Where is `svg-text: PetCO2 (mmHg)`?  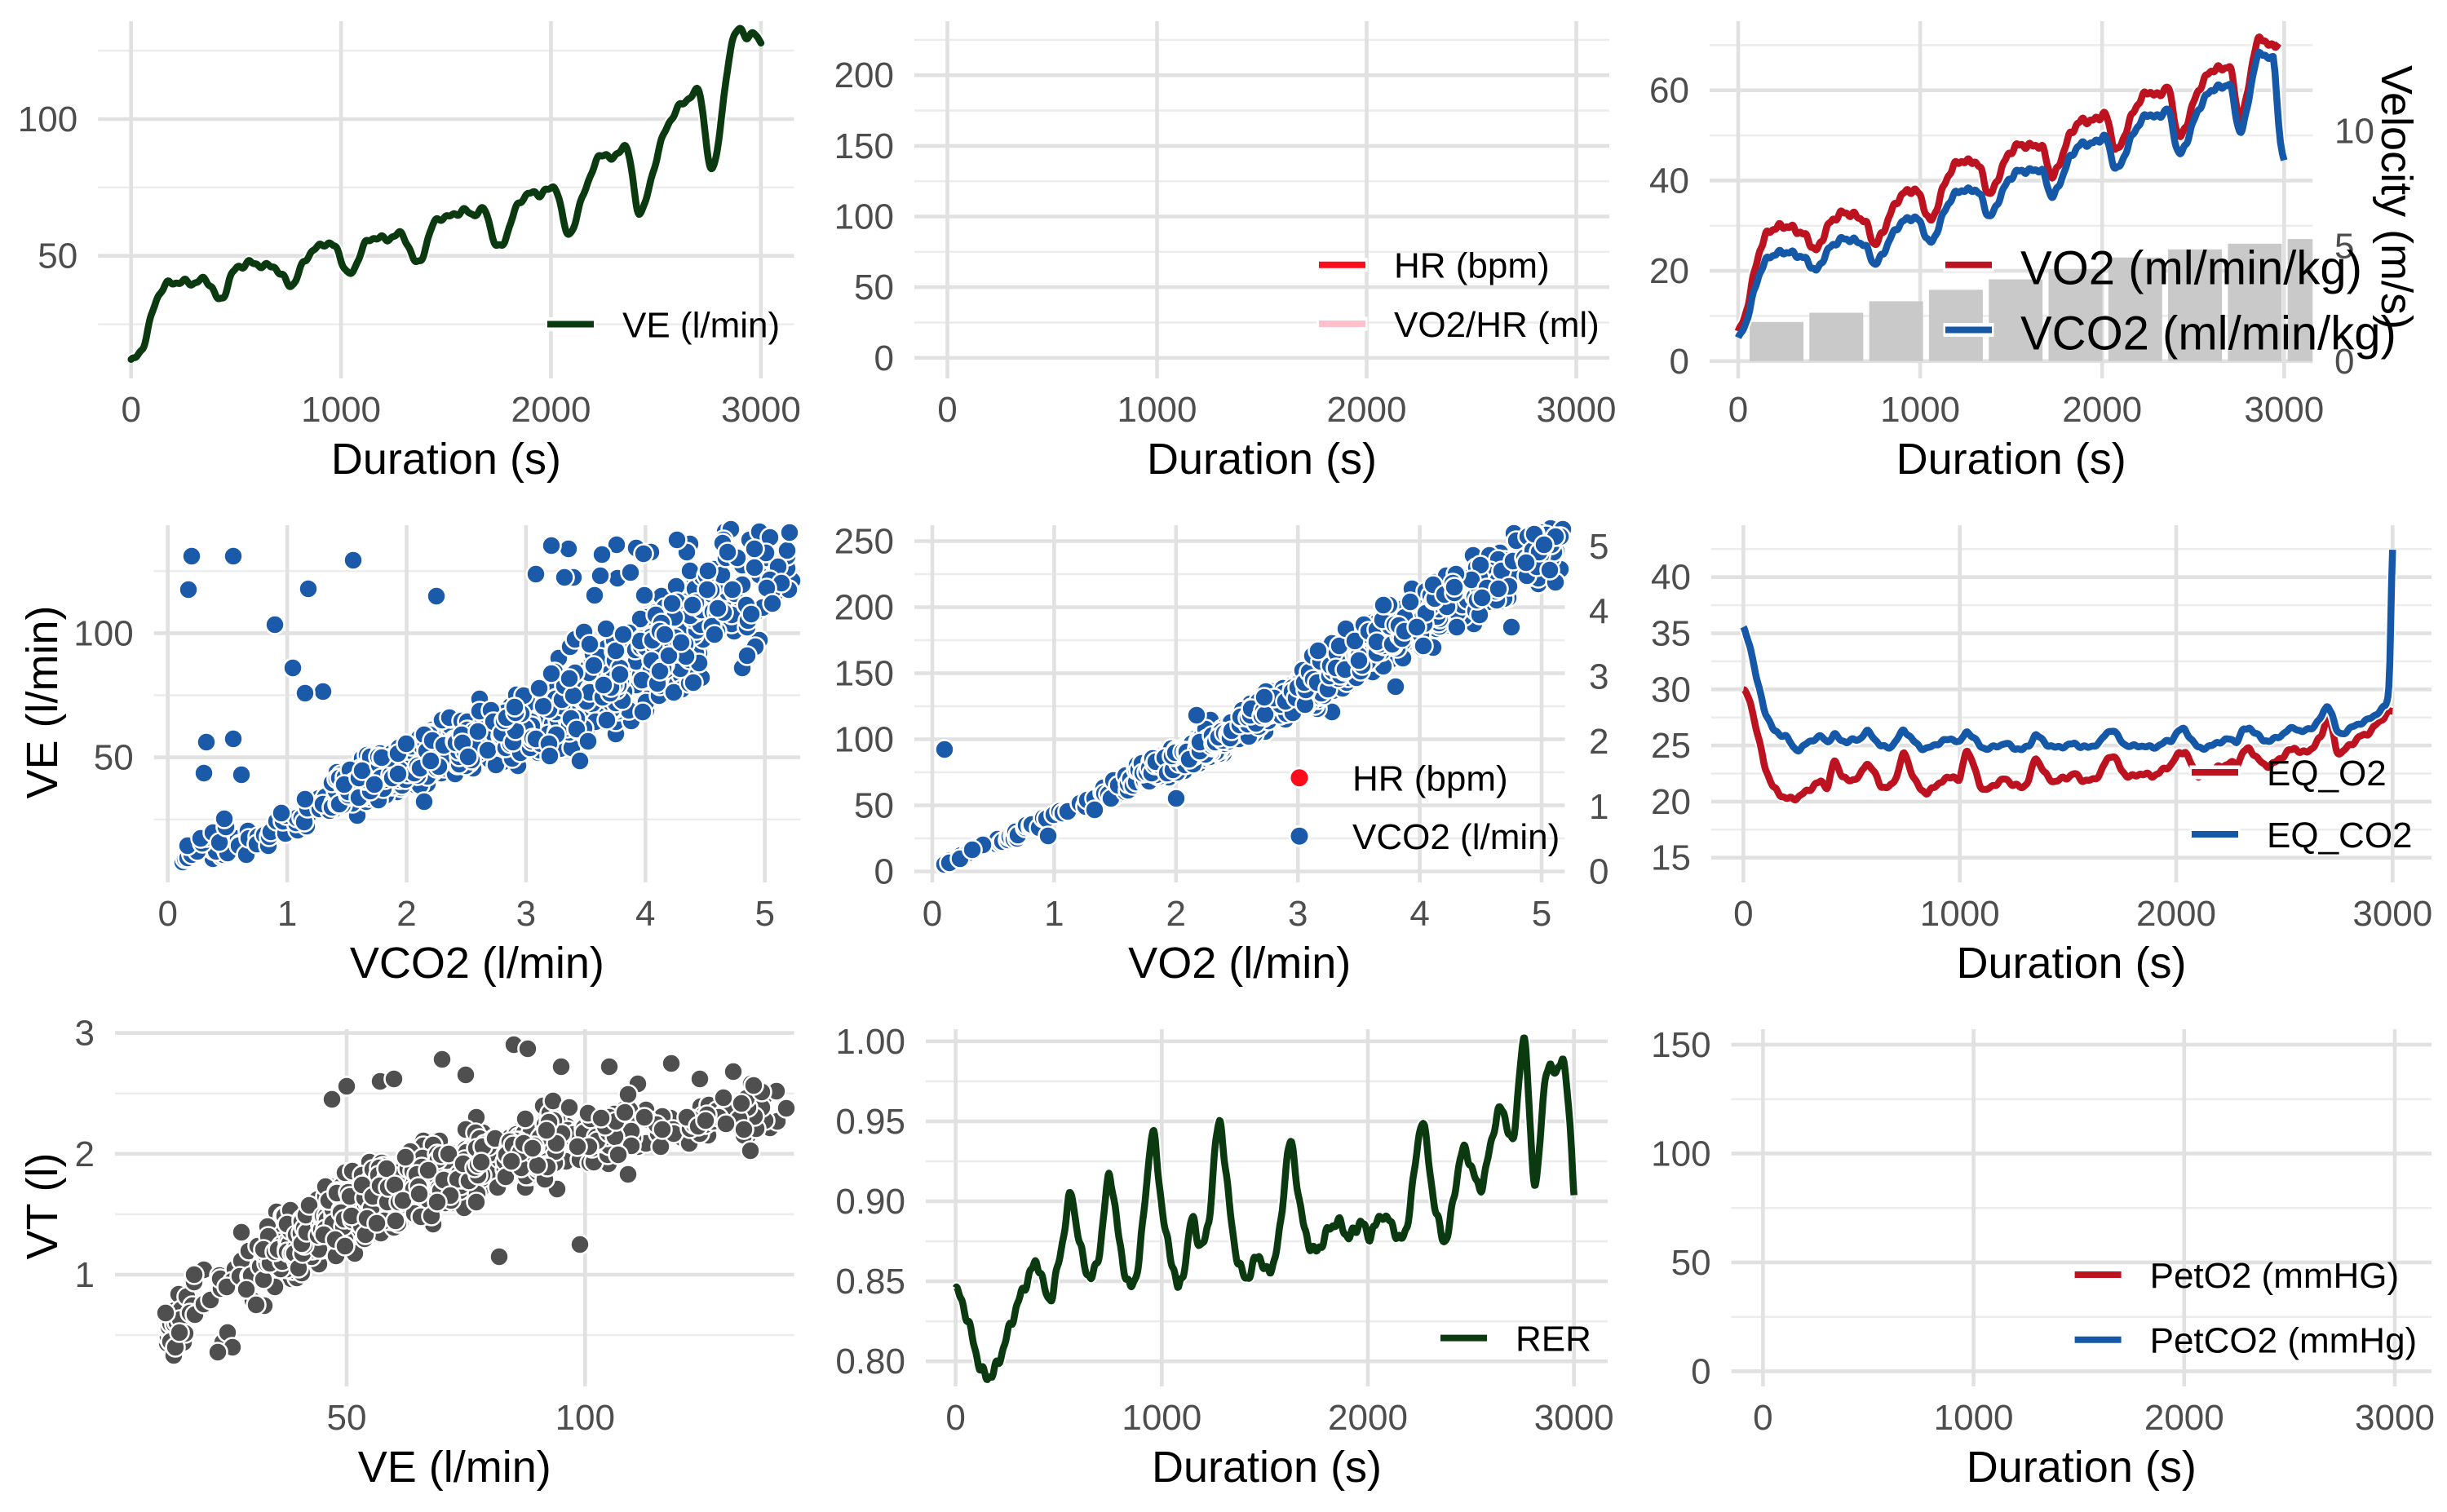 svg-text: PetCO2 (mmHg) is located at coordinates (2284, 1341).